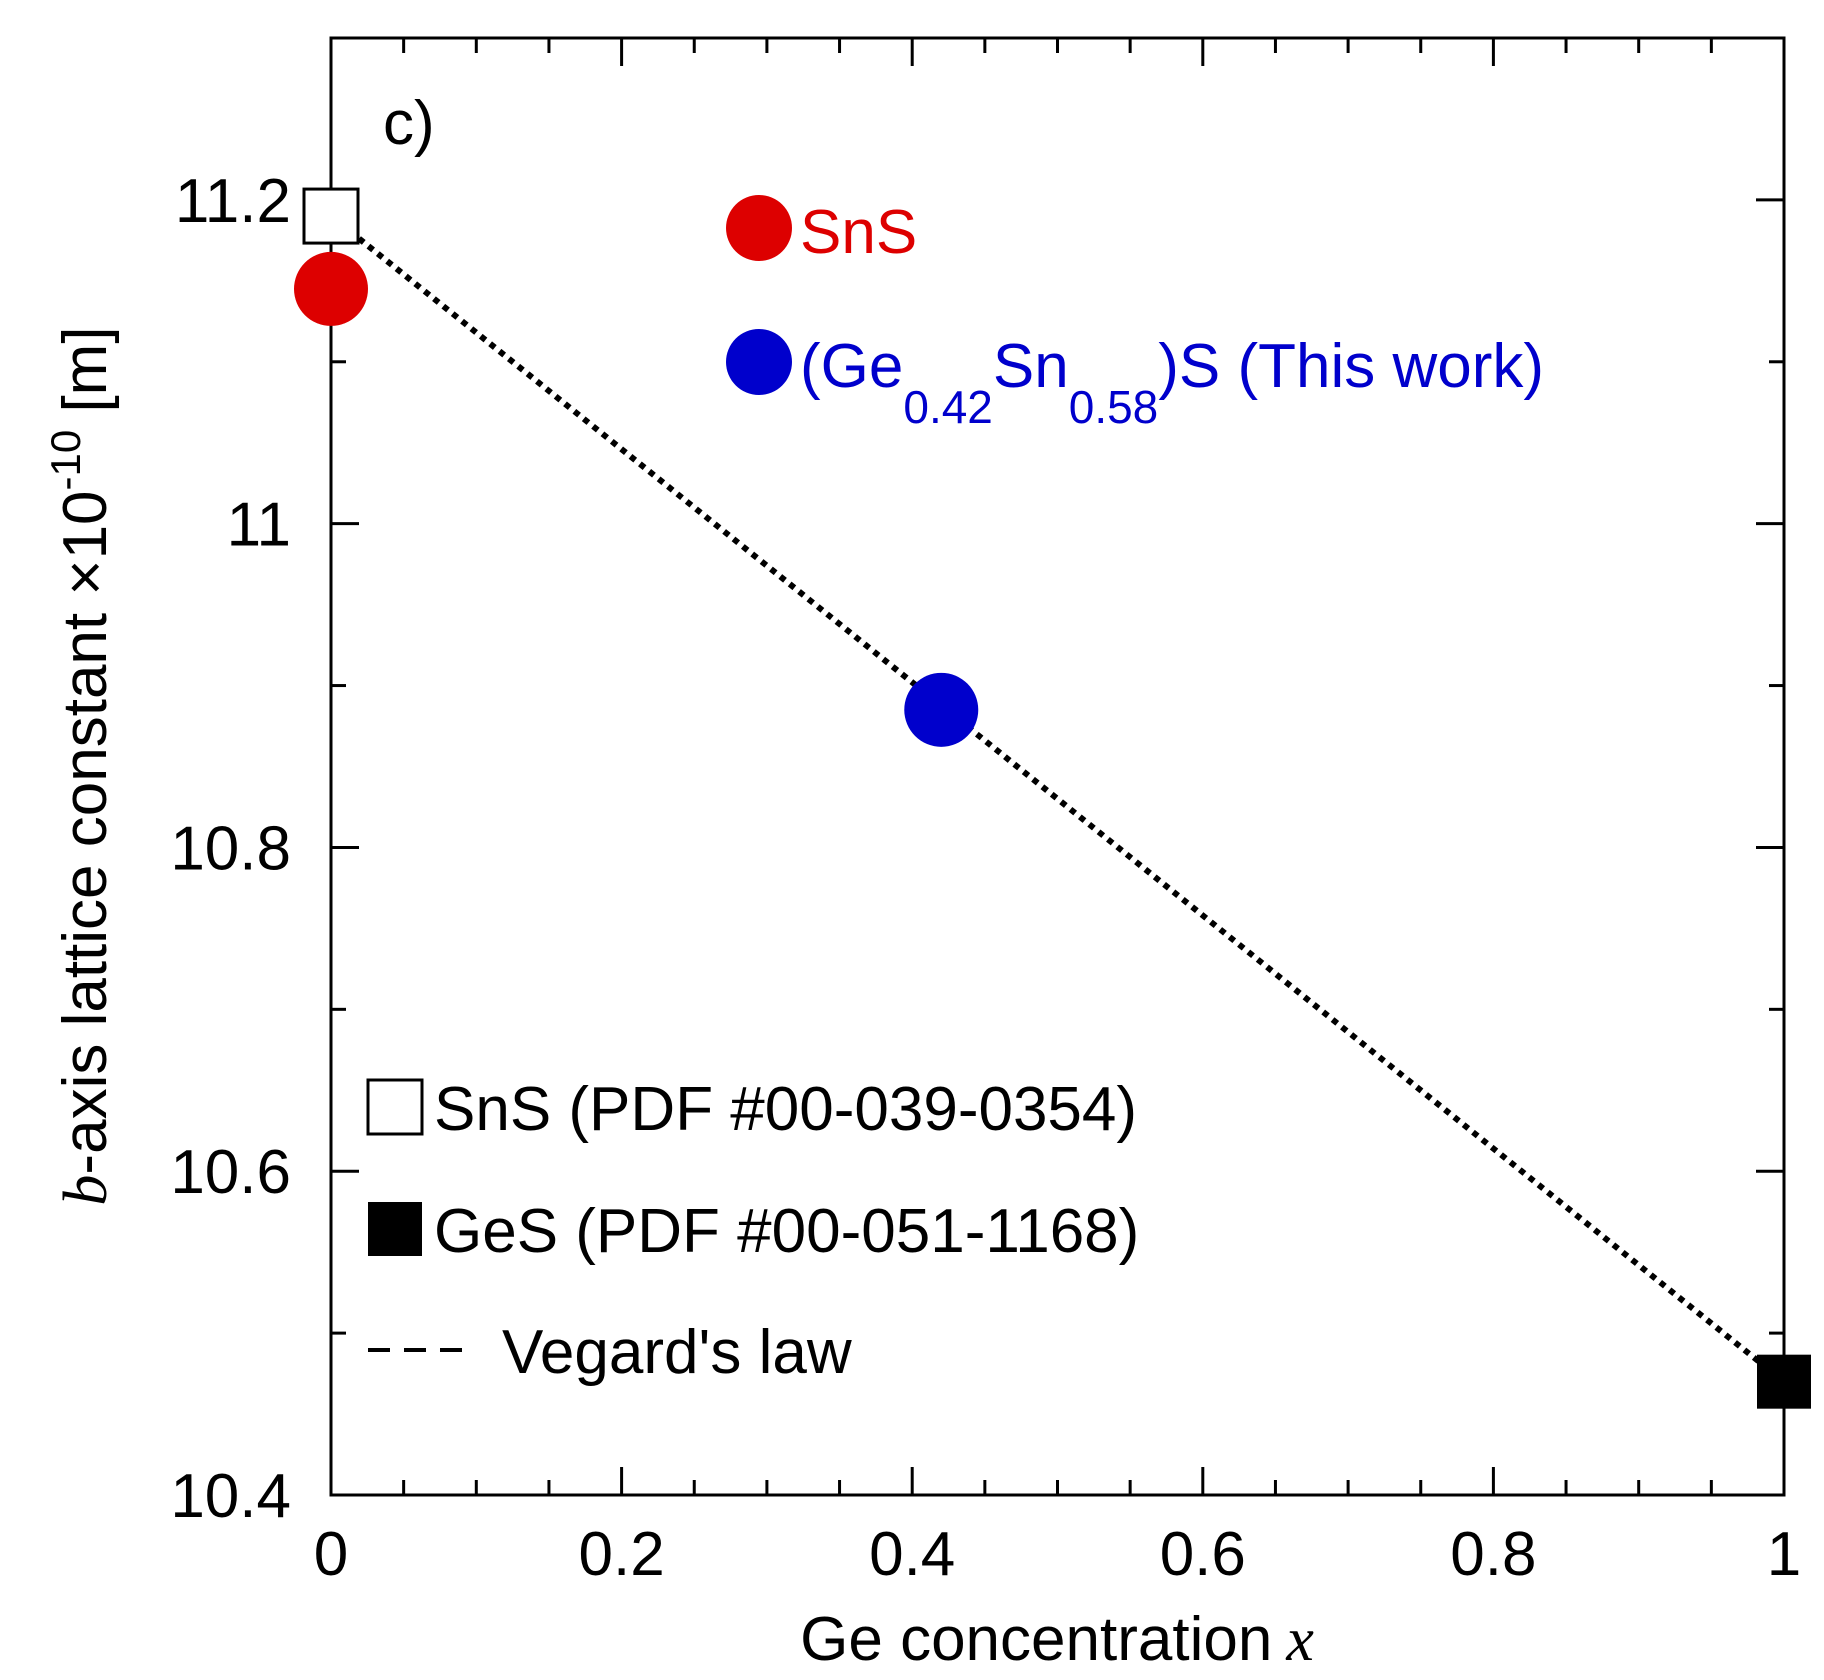  What do you see at coordinates (1135, 314) in the screenshot?
I see `legend-top: SnS (Ge0.42Sn0.58)S (This work)` at bounding box center [1135, 314].